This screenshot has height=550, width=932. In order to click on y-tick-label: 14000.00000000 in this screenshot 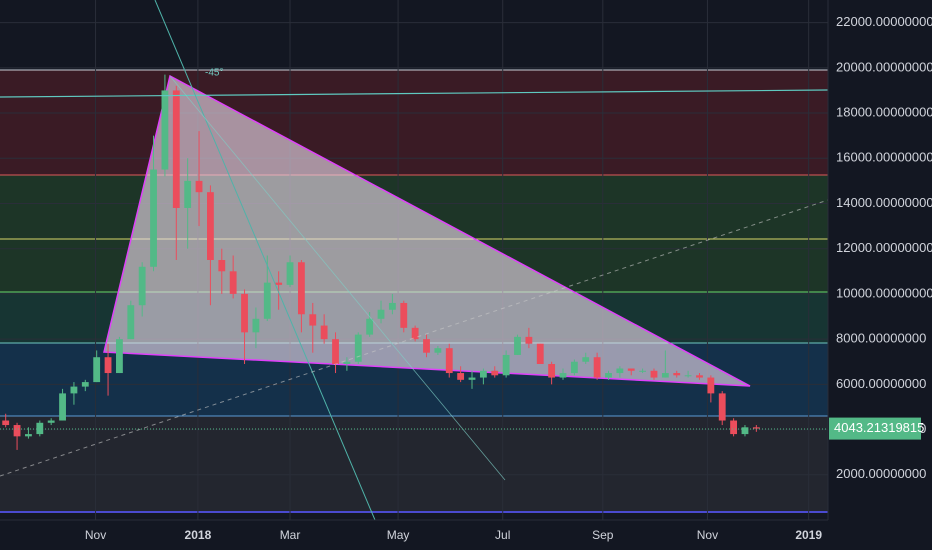, I will do `click(884, 202)`.